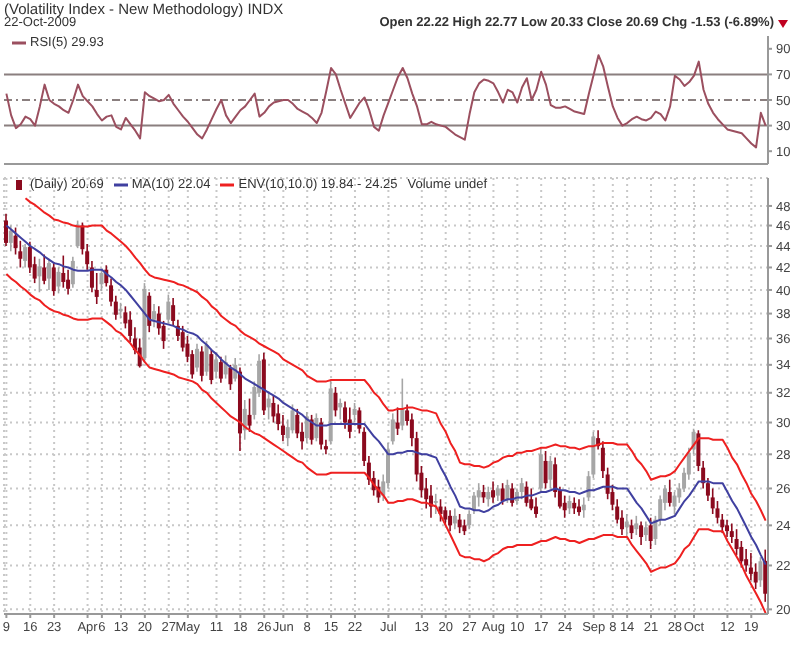  Describe the element at coordinates (386, 101) in the screenshot. I see `line-series` at that location.